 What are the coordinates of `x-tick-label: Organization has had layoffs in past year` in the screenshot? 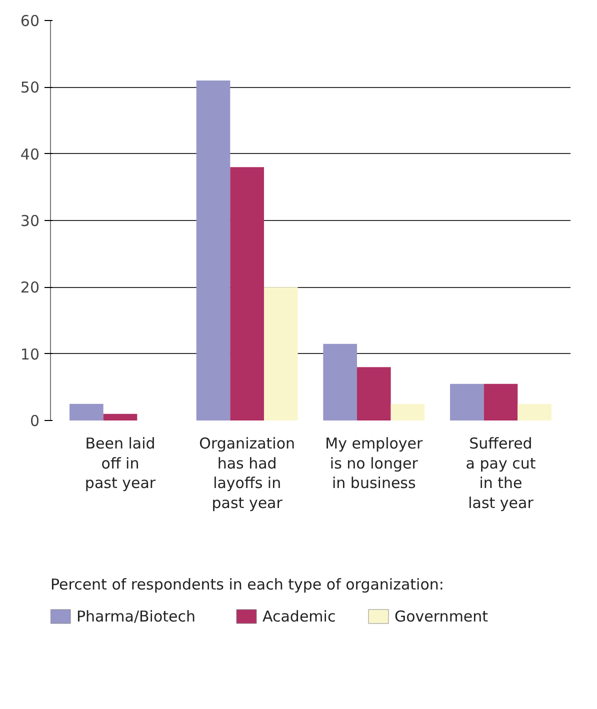 It's located at (247, 473).